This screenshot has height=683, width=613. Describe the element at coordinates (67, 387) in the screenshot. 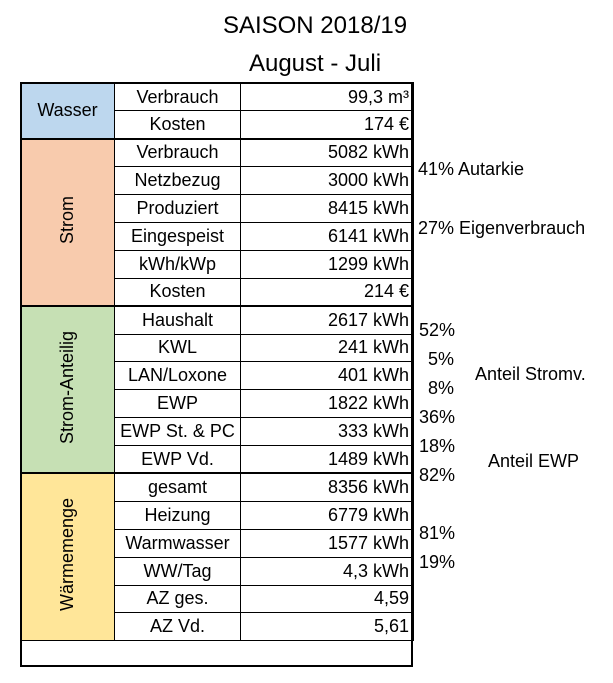

I see `group-label-text: Strom-Anteilig` at that location.